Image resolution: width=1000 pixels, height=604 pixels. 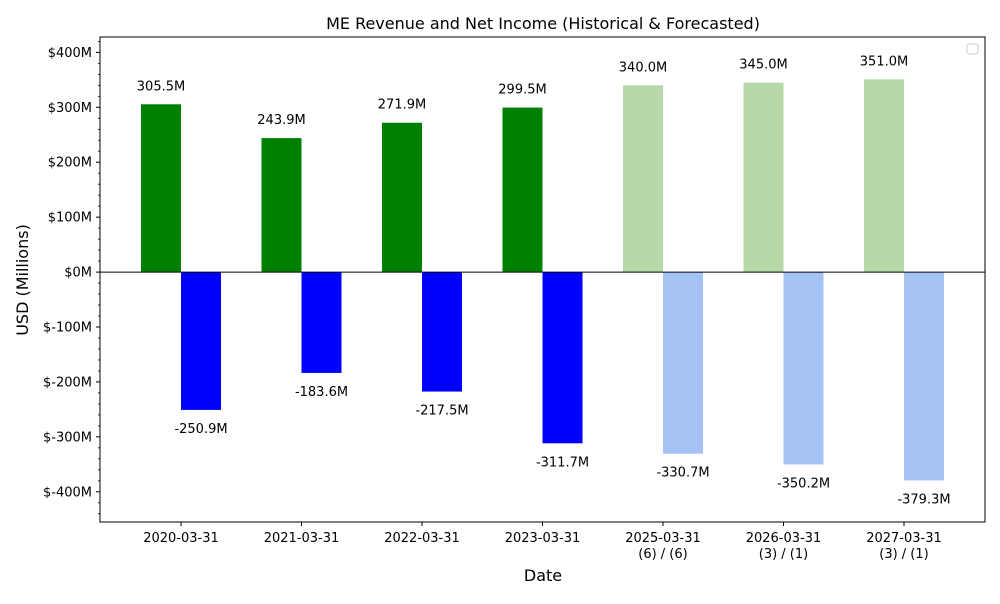 I want to click on revenue-value-label: 299.5M, so click(x=522, y=90).